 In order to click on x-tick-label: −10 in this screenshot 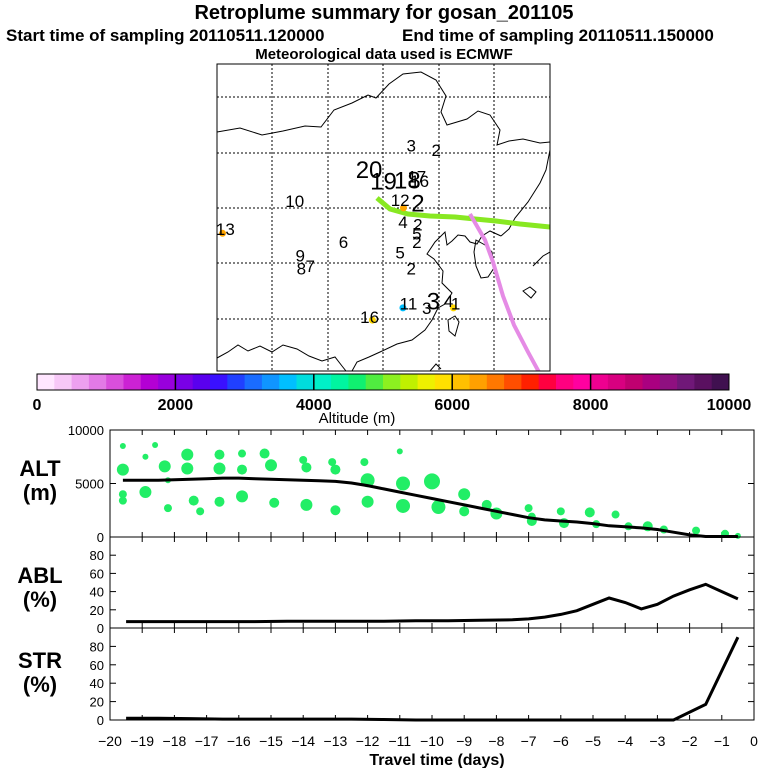, I will do `click(432, 741)`.